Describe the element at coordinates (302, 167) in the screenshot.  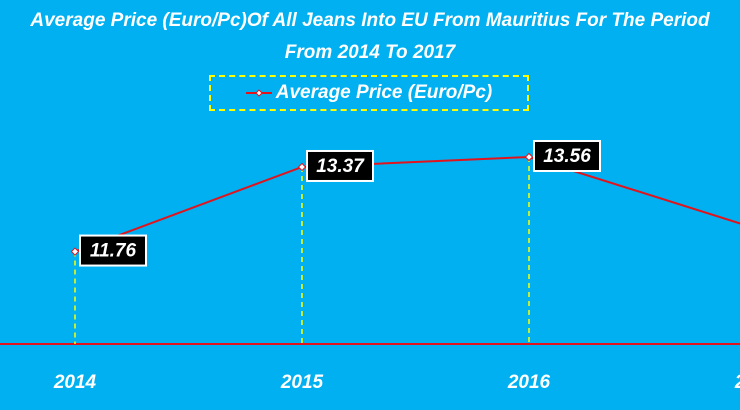
I see `data-point-2015` at that location.